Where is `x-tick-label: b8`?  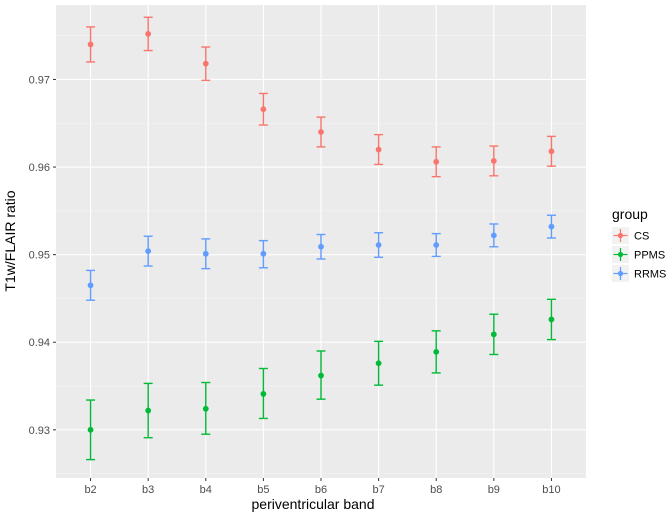
x-tick-label: b8 is located at coordinates (436, 490).